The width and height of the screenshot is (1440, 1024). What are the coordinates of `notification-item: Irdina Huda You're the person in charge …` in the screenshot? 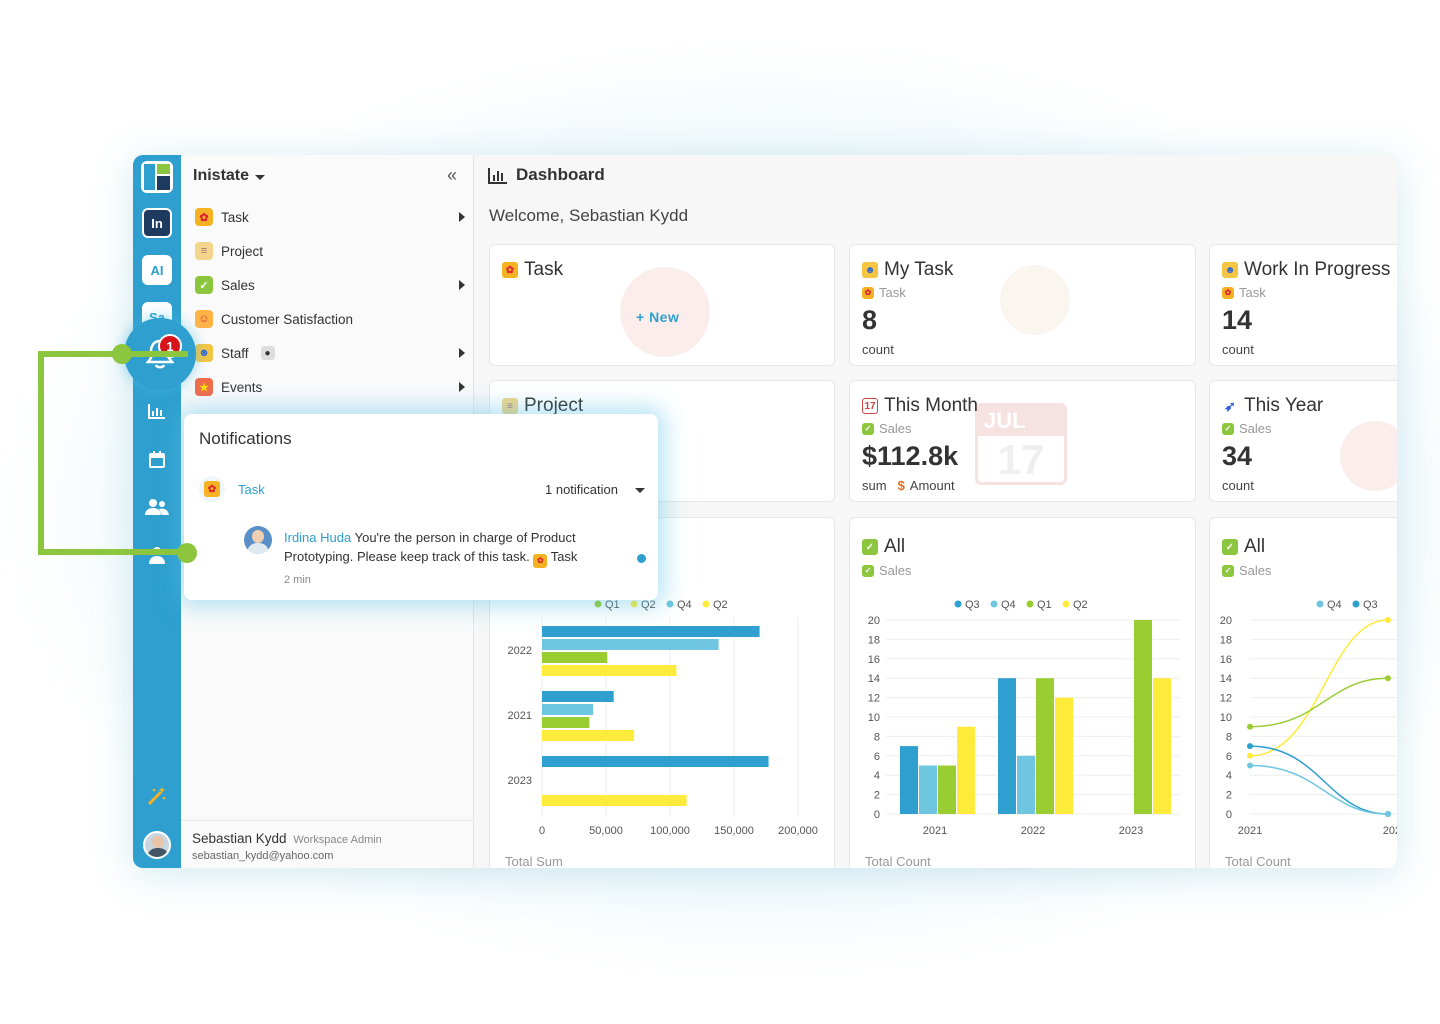 It's located at (447, 559).